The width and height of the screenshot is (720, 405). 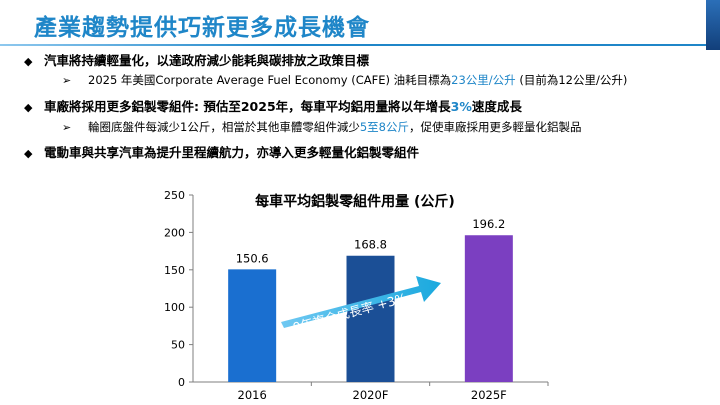 I want to click on bar-2025F, so click(x=488, y=308).